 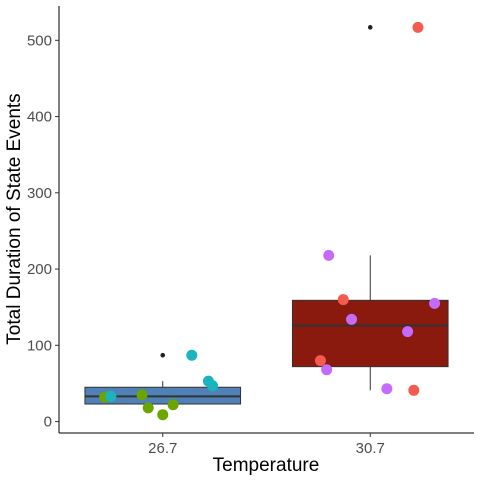 I want to click on x-axis-title: Temperature, so click(x=266, y=465).